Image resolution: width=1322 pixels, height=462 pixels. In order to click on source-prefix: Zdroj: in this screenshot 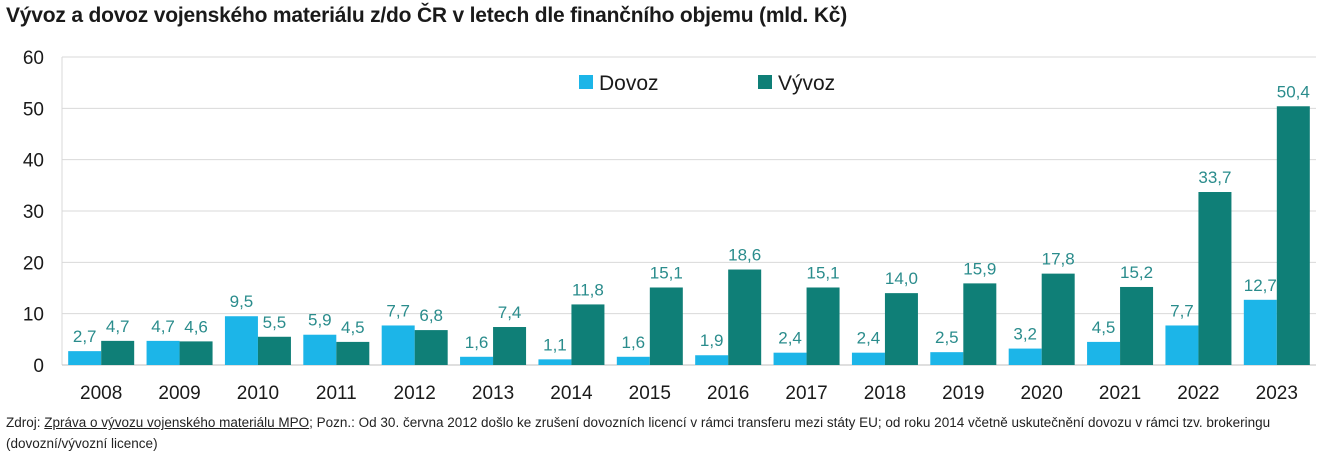, I will do `click(25, 422)`.